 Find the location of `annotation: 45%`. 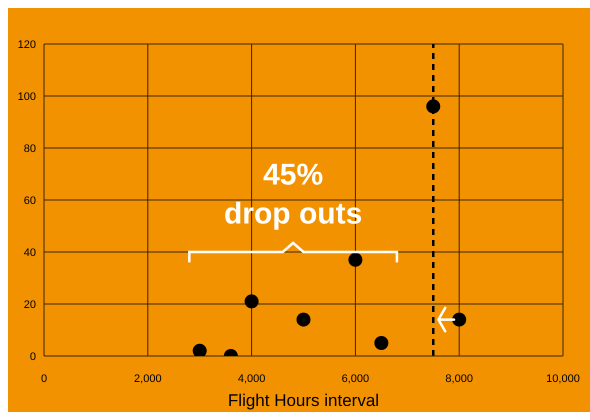

annotation: 45% is located at coordinates (293, 175).